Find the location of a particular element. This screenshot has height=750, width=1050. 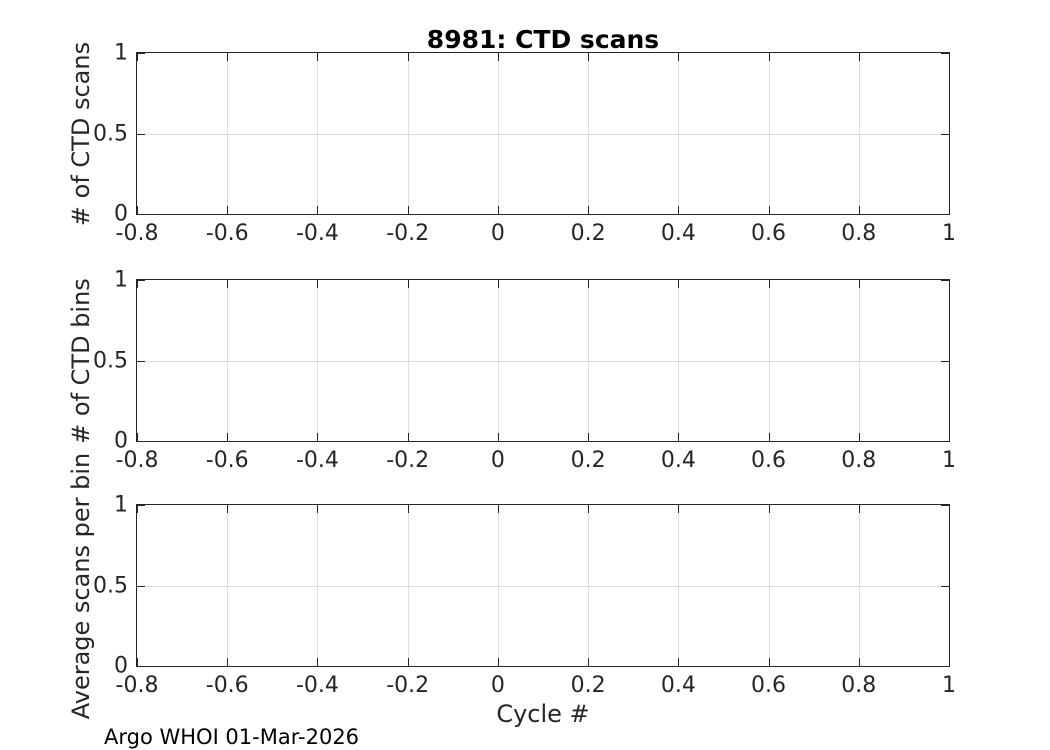

x-tick-label: 0.2 is located at coordinates (588, 685).